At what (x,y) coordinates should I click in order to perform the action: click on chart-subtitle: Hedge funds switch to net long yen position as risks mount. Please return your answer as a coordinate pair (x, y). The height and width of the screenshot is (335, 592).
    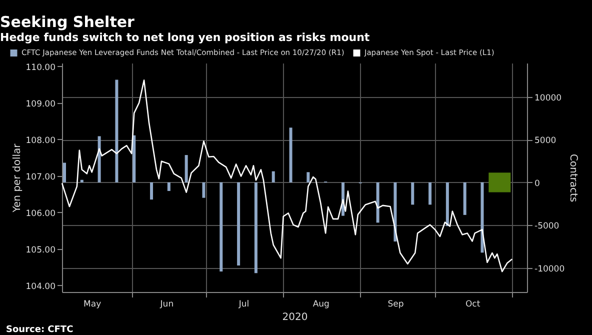
    Looking at the image, I should click on (185, 37).